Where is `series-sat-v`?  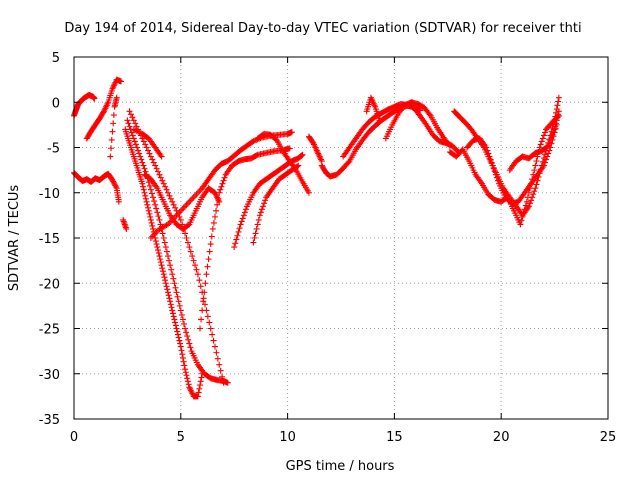 series-sat-v is located at coordinates (504, 170).